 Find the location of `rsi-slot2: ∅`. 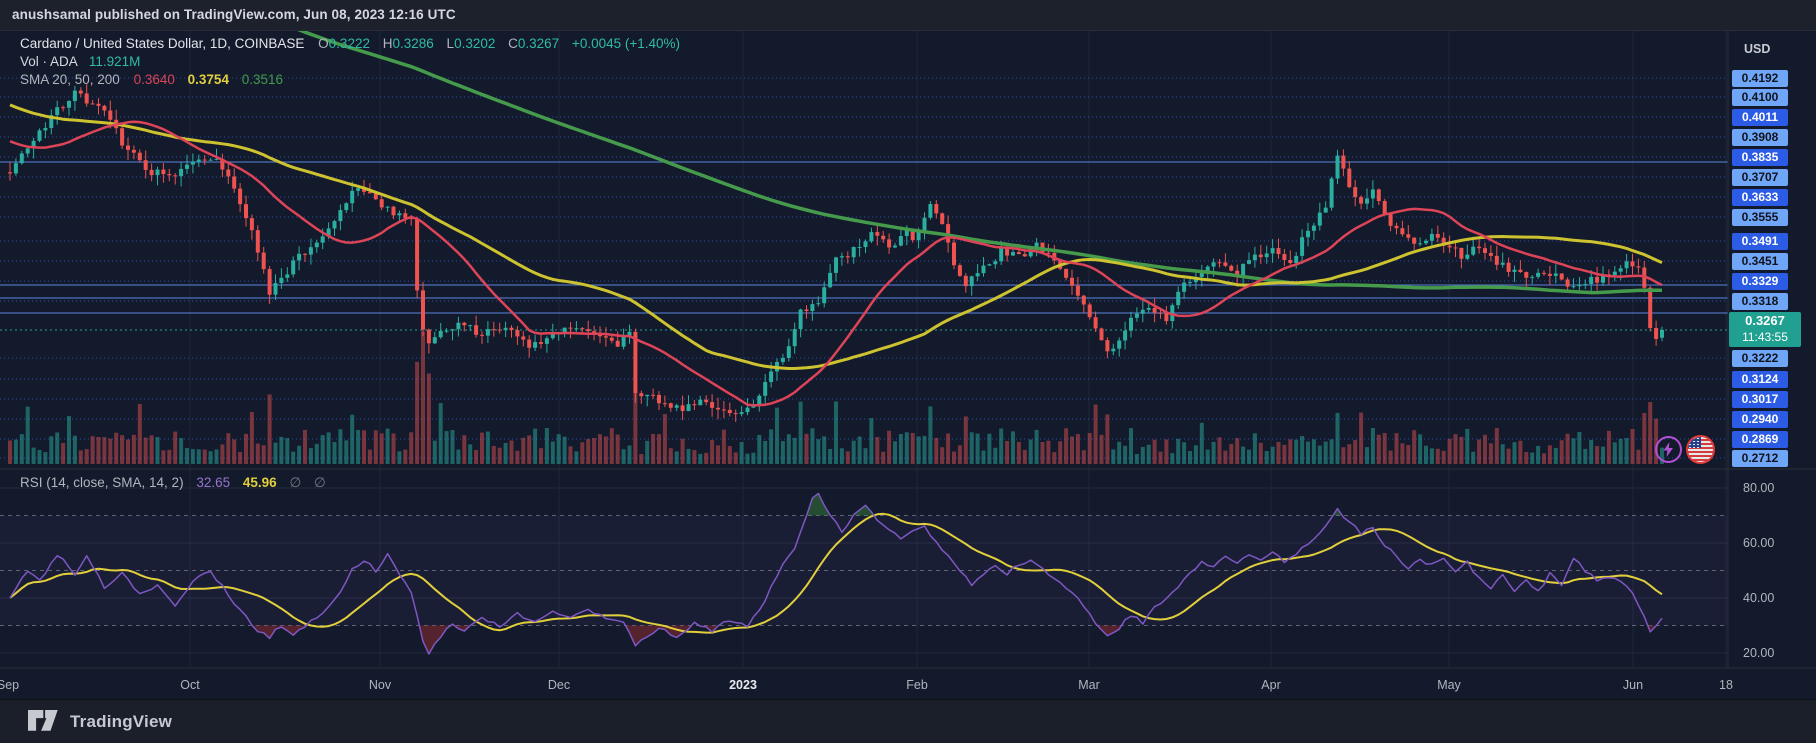

rsi-slot2: ∅ is located at coordinates (319, 482).